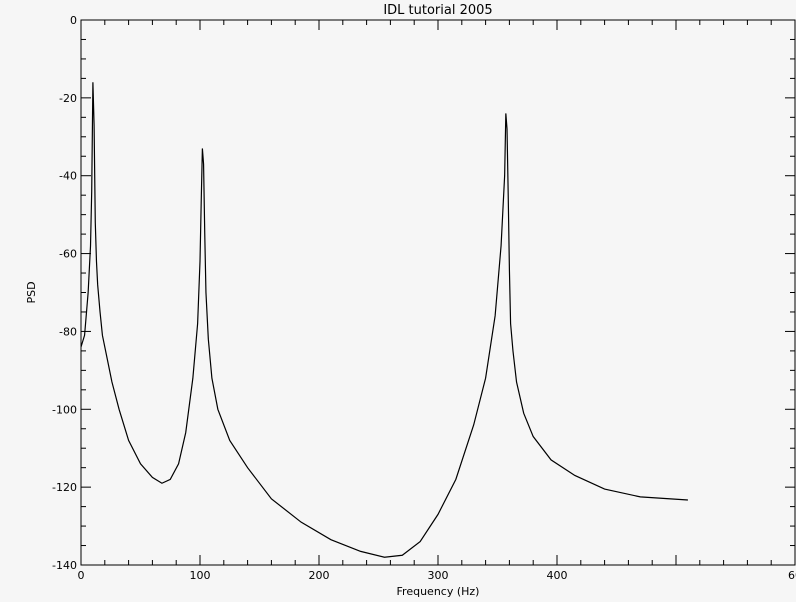  What do you see at coordinates (438, 575) in the screenshot?
I see `x-tick-label: 300` at bounding box center [438, 575].